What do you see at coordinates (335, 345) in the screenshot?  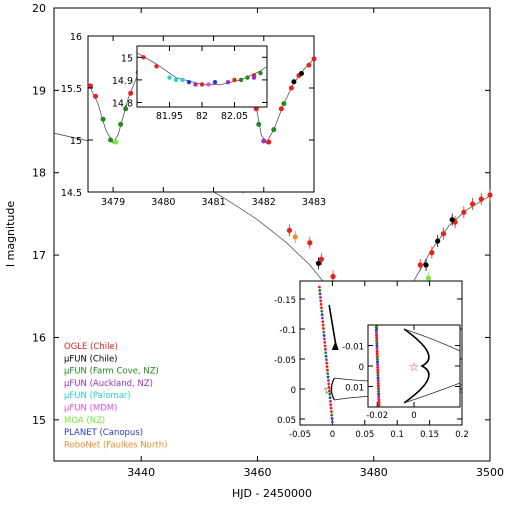 I see `direction-arrowhead` at bounding box center [335, 345].